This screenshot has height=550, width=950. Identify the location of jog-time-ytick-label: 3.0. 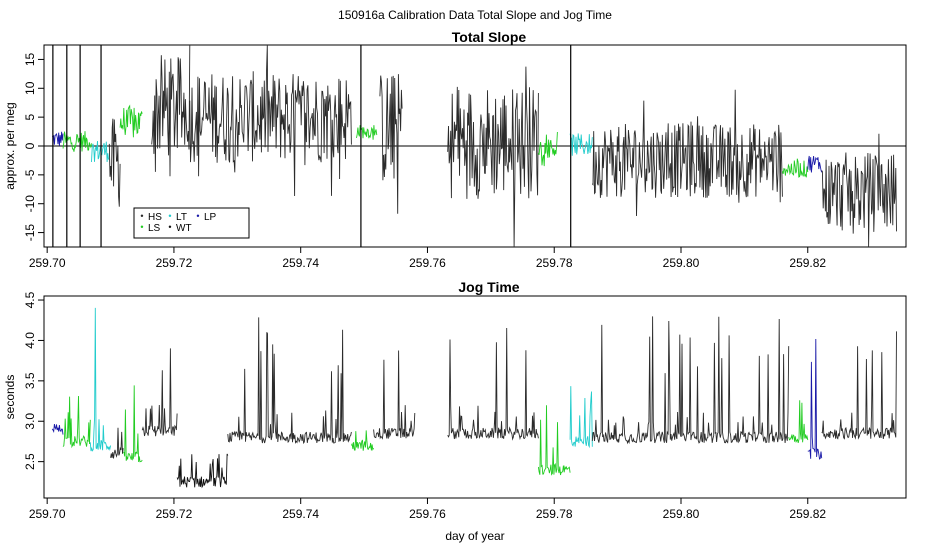
(30, 421).